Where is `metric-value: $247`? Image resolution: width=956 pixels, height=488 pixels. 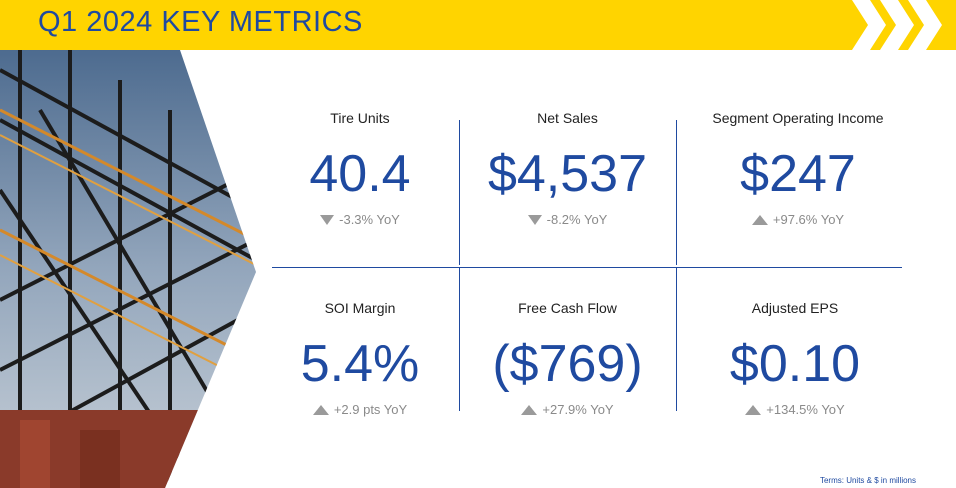
metric-value: $247 is located at coordinates (798, 174).